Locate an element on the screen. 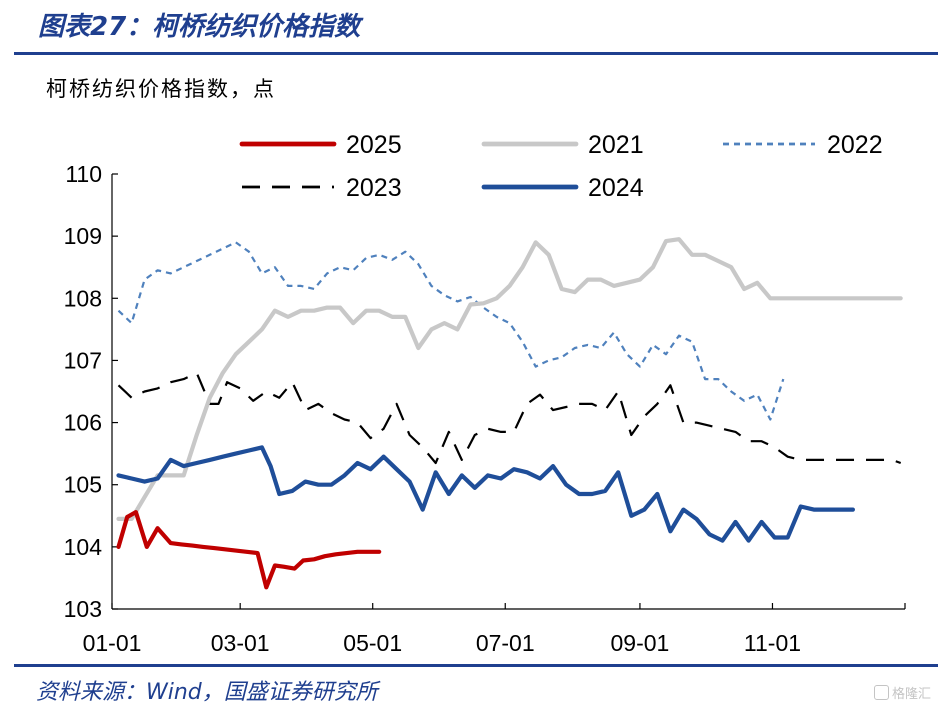 The height and width of the screenshot is (713, 945). x-tick-label: 07-01 is located at coordinates (505, 643).